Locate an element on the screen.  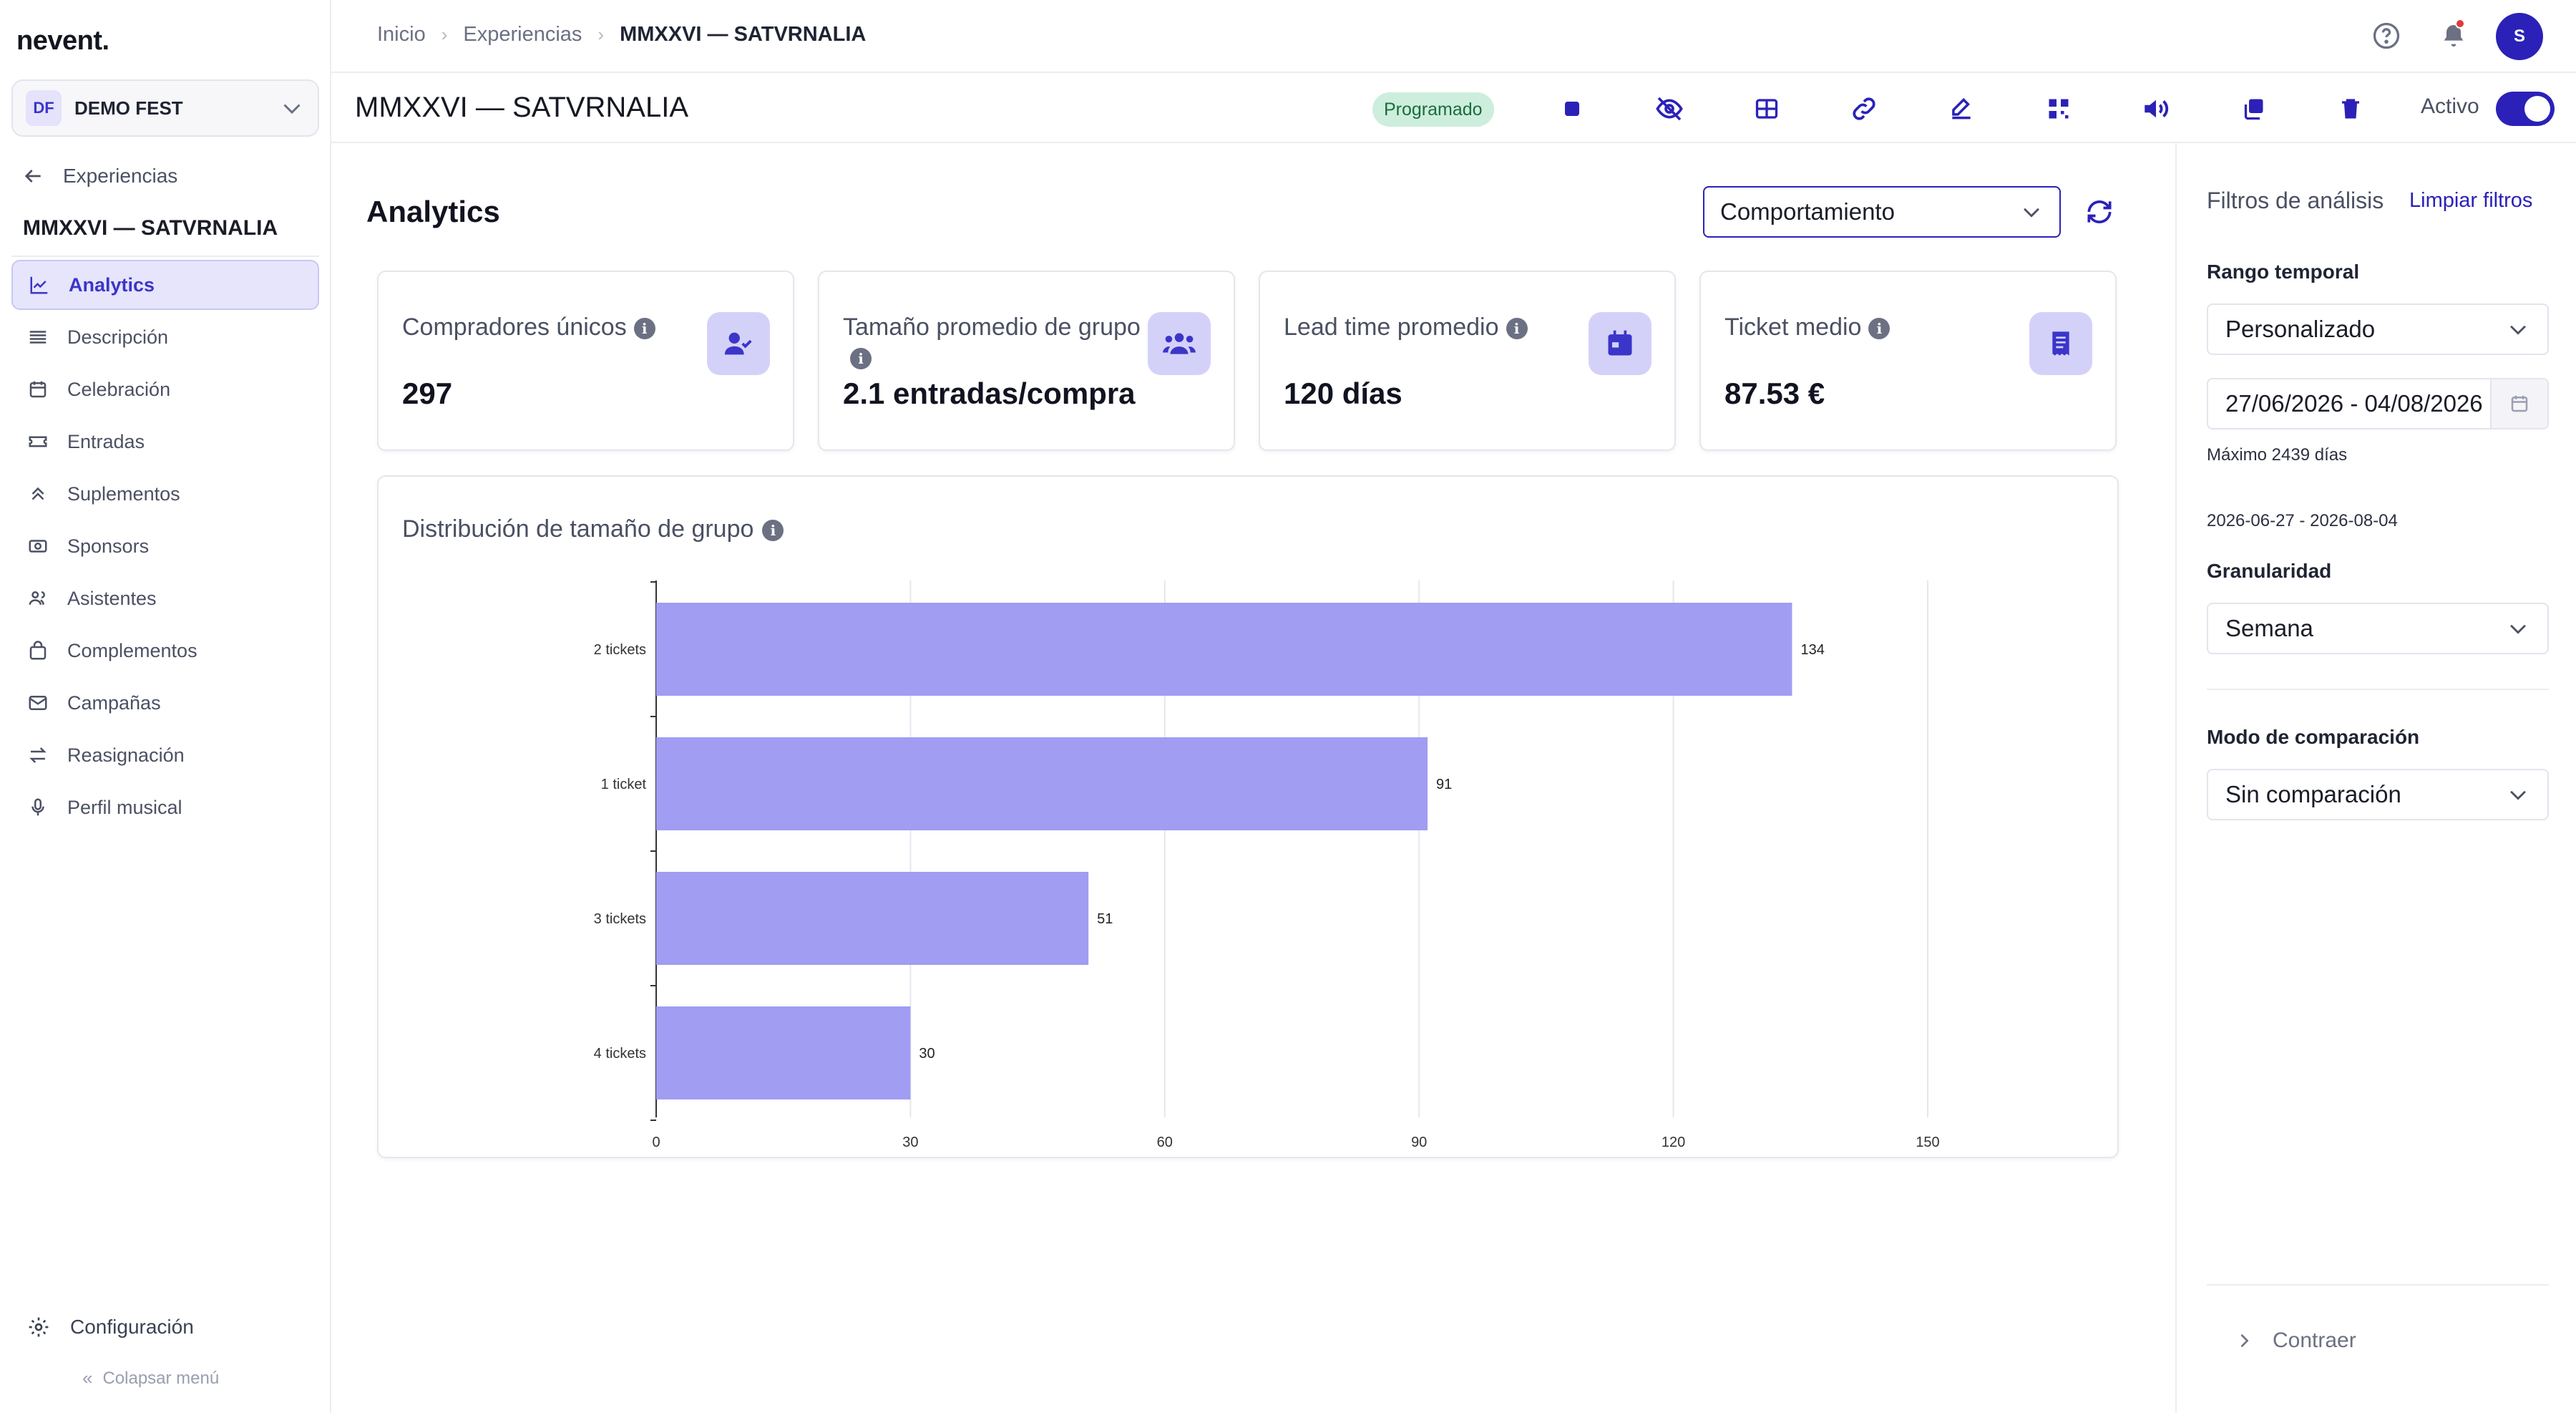
chart-title: Distribución de tamaño de grupo i is located at coordinates (593, 529).